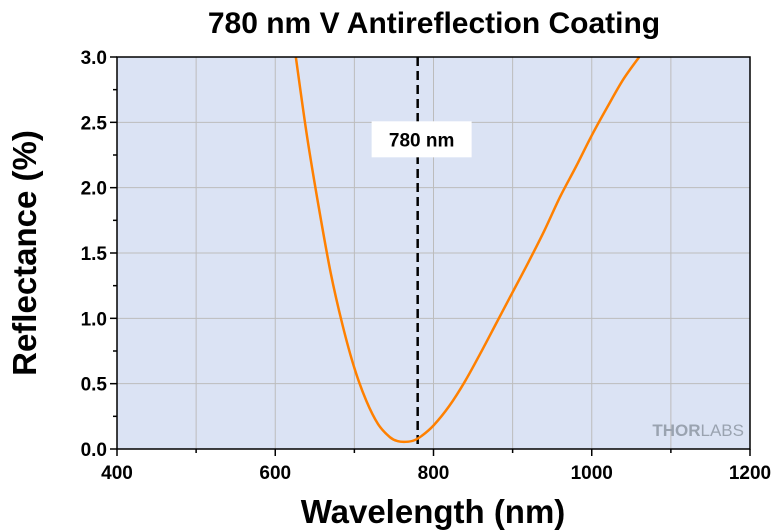 The width and height of the screenshot is (780, 532). Describe the element at coordinates (117, 473) in the screenshot. I see `x-tick-label-400: 400` at that location.